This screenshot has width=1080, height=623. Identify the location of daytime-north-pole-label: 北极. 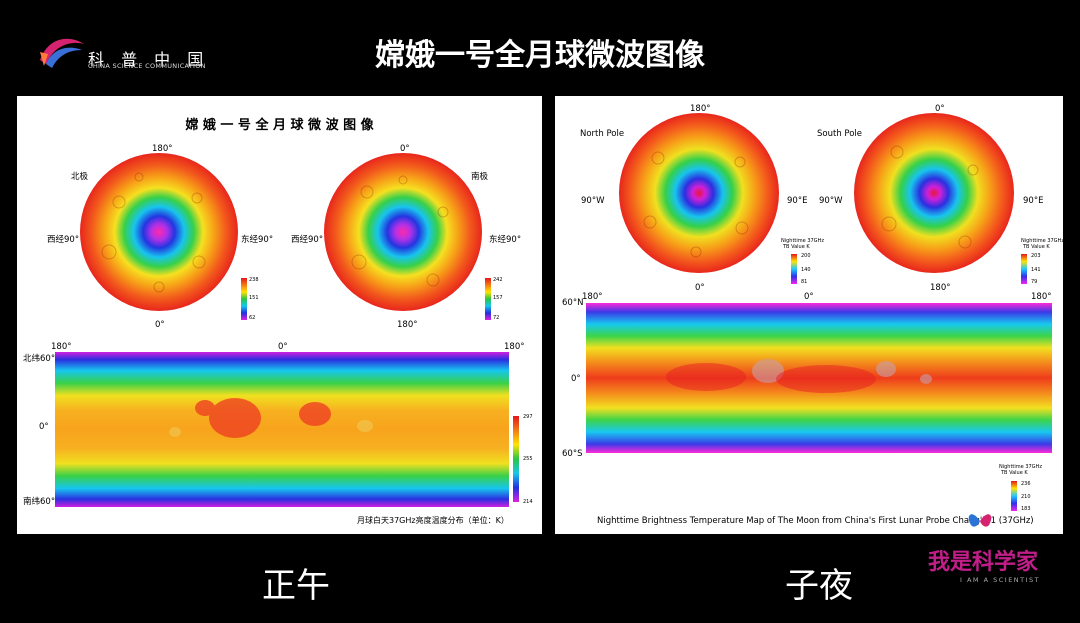
(80, 177).